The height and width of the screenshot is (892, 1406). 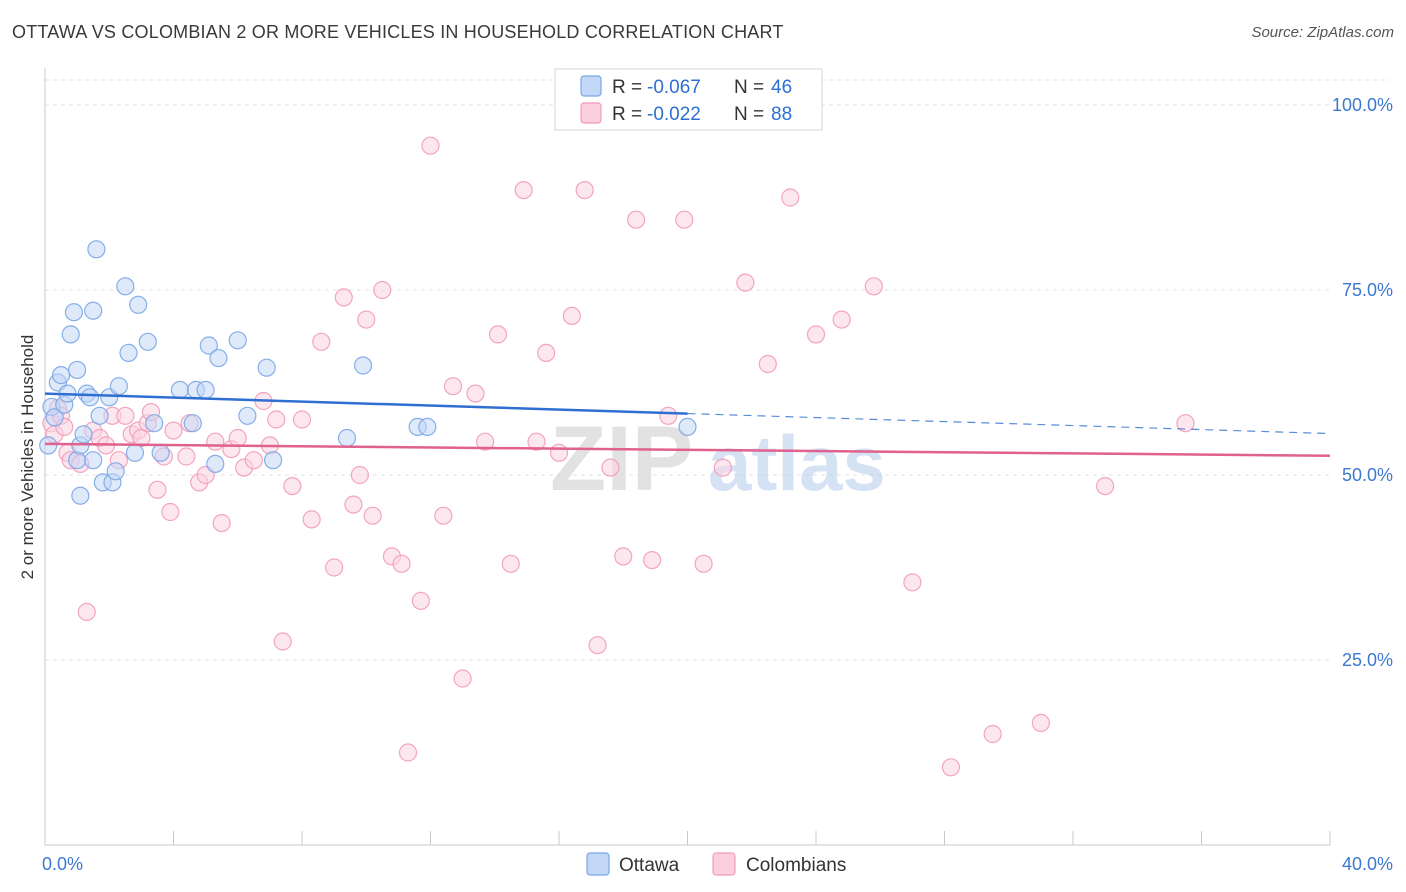 I want to click on legend-swatch-colombians, so click(x=724, y=864).